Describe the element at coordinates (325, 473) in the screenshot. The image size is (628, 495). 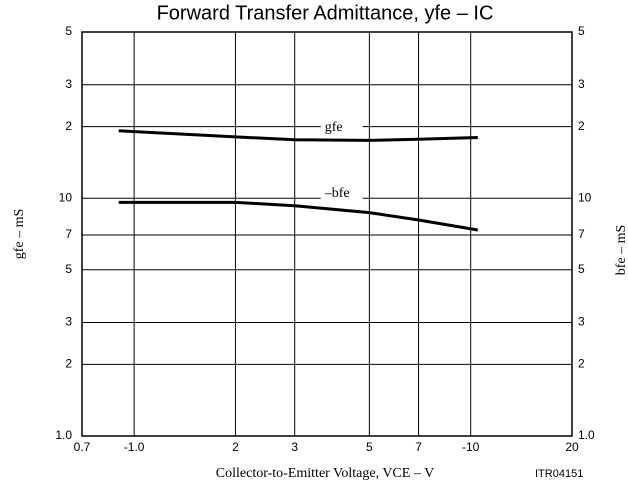
I see `x-axis-label: Collector-to-Emitter Voltage, VCE – V` at that location.